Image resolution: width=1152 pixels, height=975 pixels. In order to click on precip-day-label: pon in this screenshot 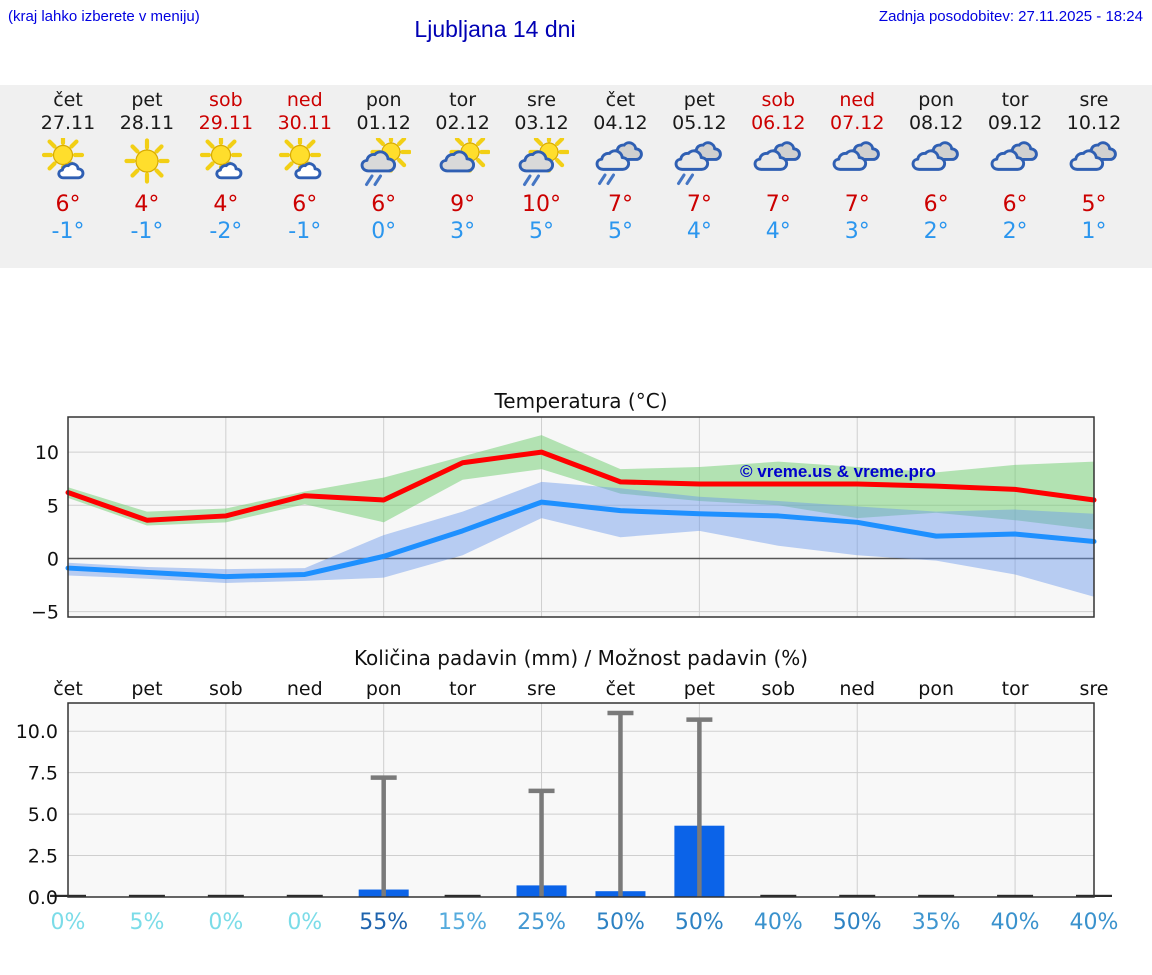, I will do `click(384, 689)`.